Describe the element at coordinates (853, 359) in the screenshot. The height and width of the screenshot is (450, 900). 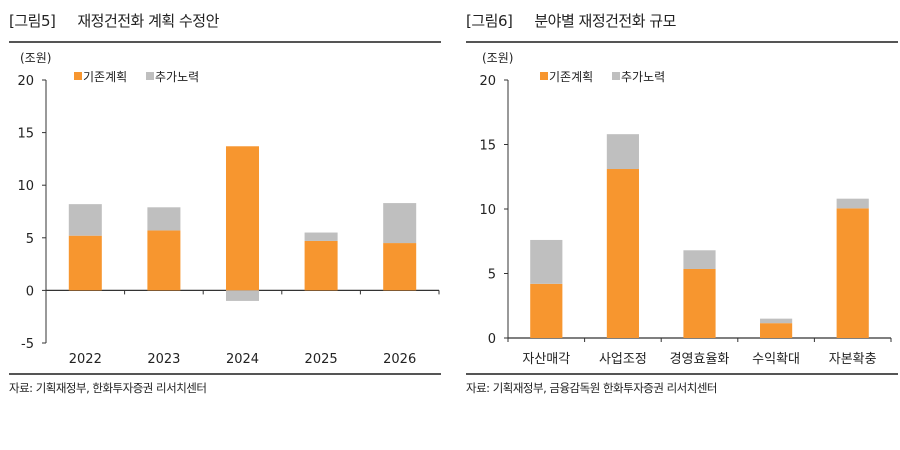
I see `x-tick-label: 자본확충` at that location.